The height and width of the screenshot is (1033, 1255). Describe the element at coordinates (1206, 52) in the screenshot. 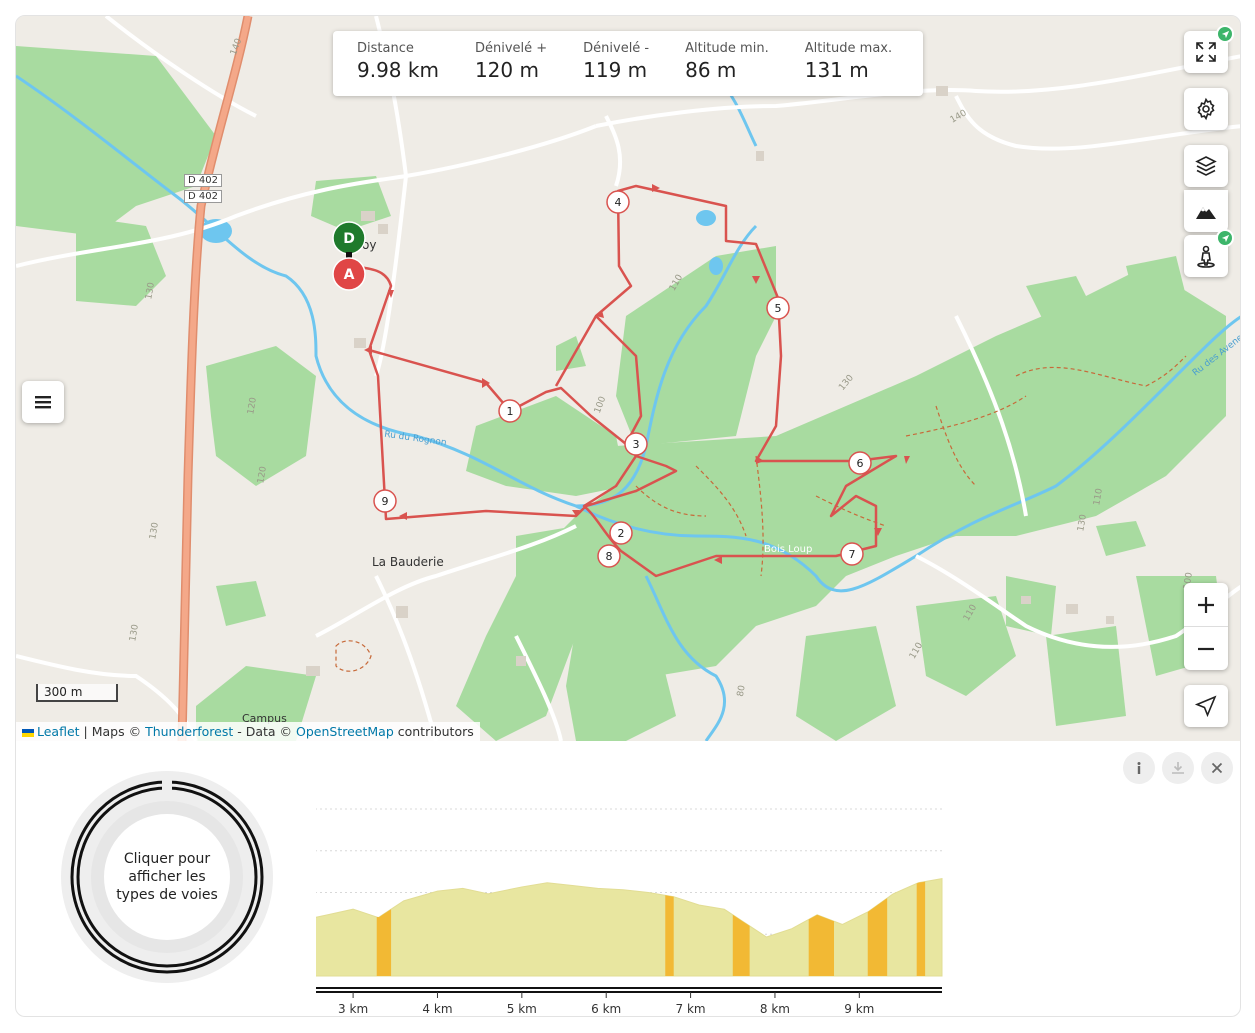

I see `expand-icon` at that location.